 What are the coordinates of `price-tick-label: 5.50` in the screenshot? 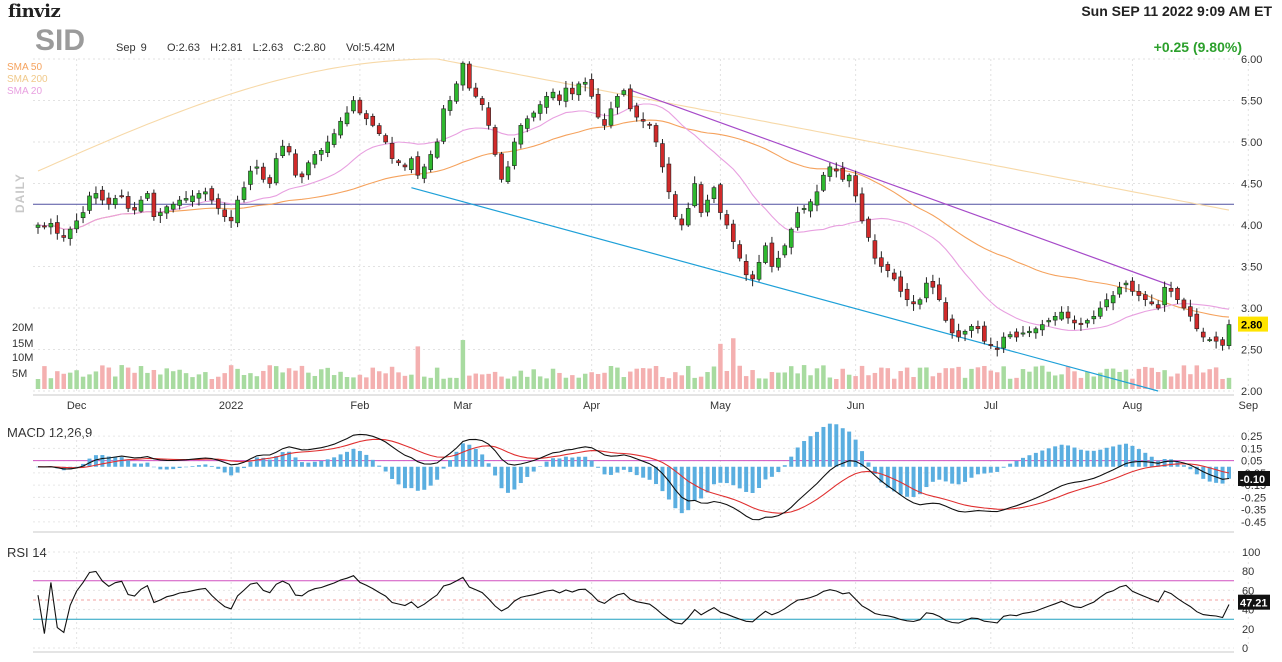 It's located at (1251, 102).